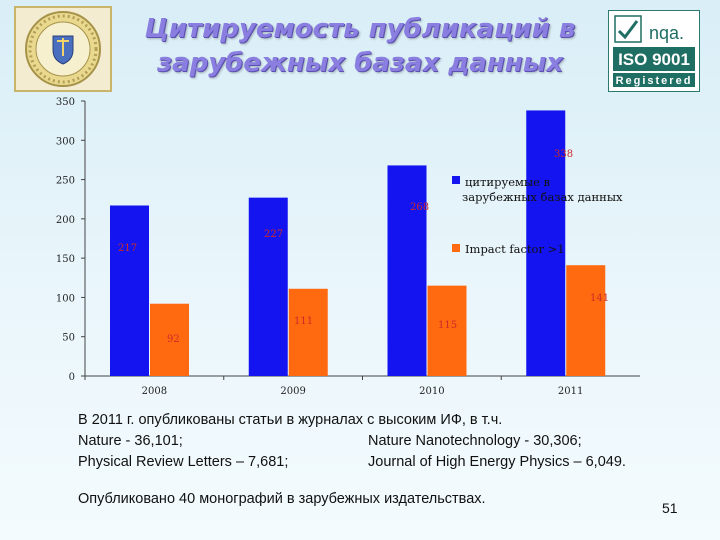  Describe the element at coordinates (65, 220) in the screenshot. I see `y-tick-label: 200` at that location.